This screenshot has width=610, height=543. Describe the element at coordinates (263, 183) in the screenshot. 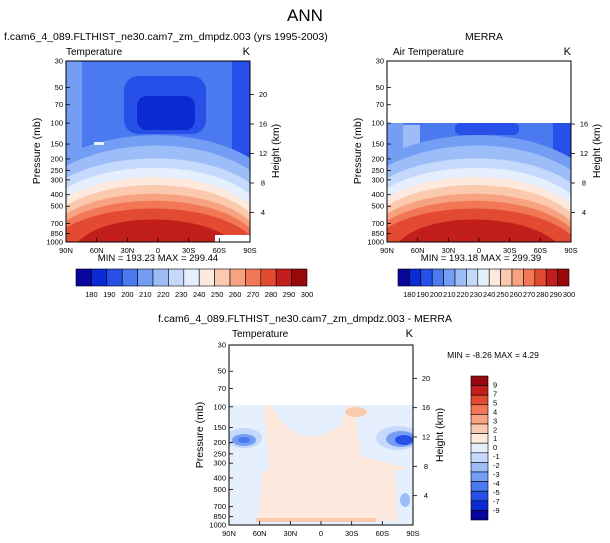

I see `height-tick-label: 8` at that location.